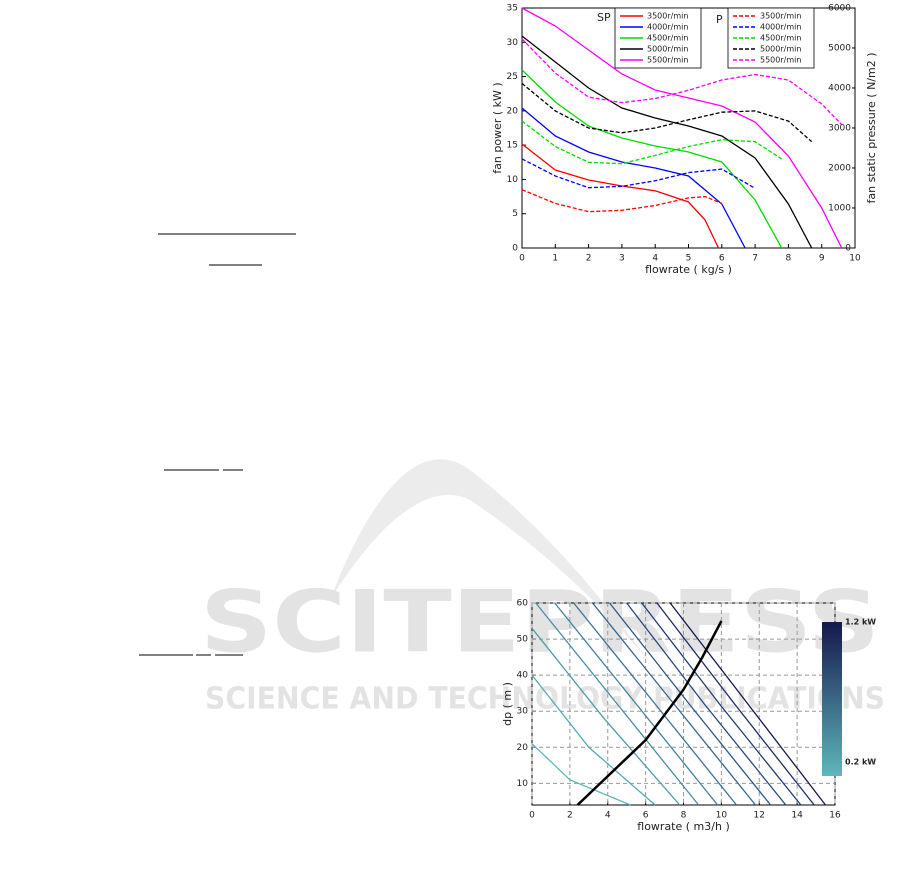  What do you see at coordinates (839, 9) in the screenshot?
I see `y2-tick-label: 6000` at bounding box center [839, 9].